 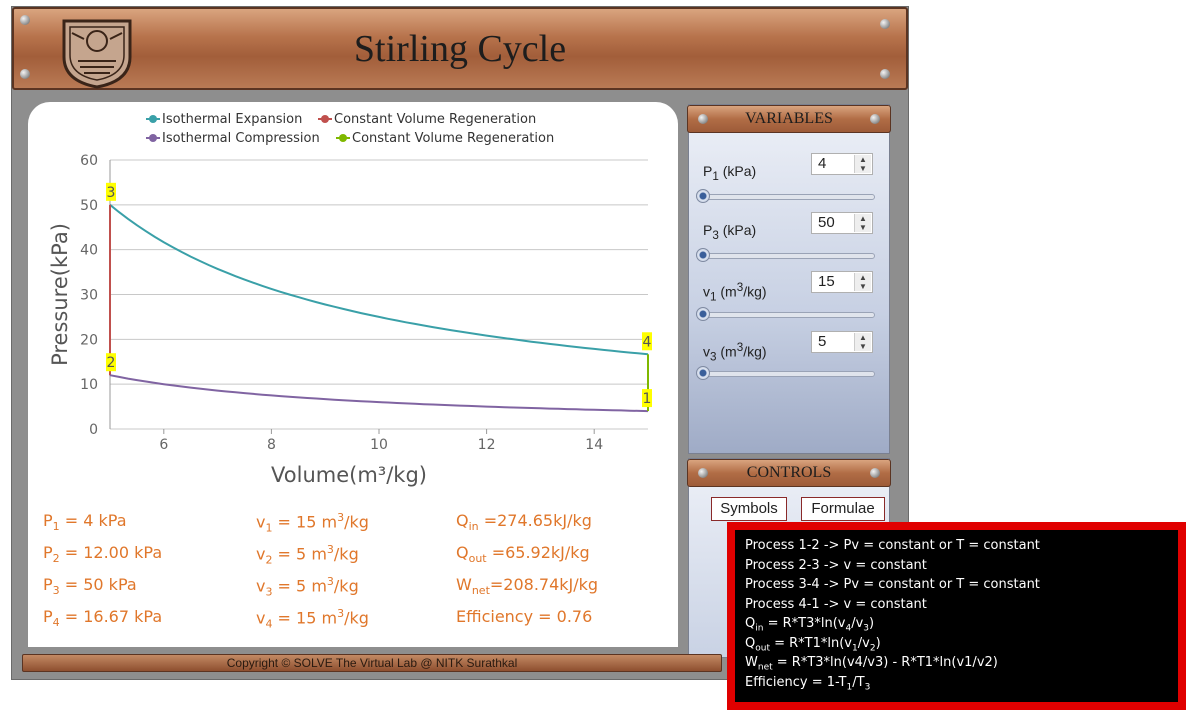 I want to click on state-point-label: 1, so click(x=647, y=399).